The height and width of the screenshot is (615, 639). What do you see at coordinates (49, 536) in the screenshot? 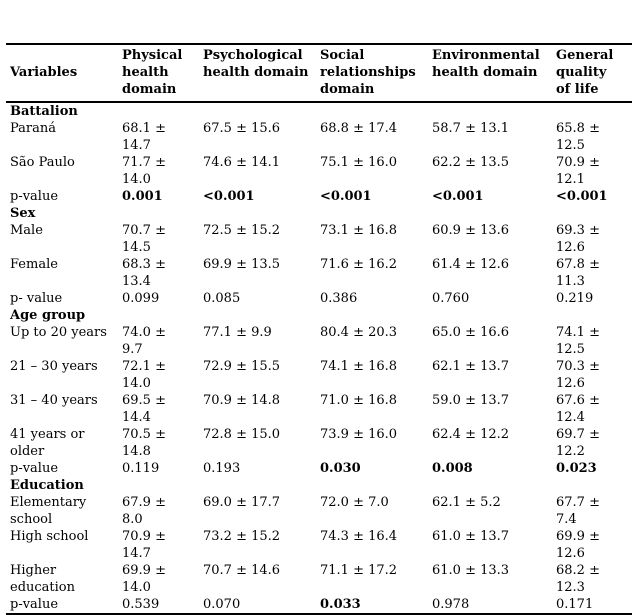
I see `row-label: High school` at bounding box center [49, 536].